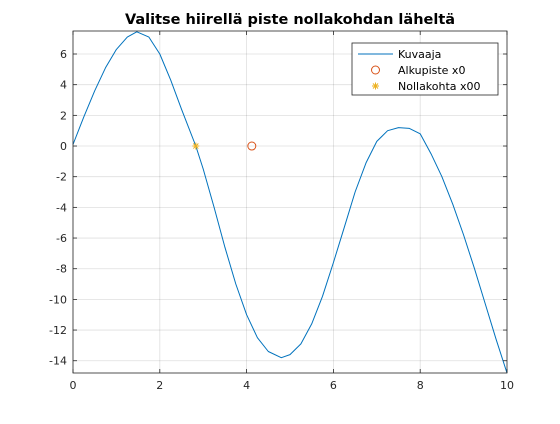 This screenshot has width=560, height=424. I want to click on y-tick-label: -10, so click(58, 299).